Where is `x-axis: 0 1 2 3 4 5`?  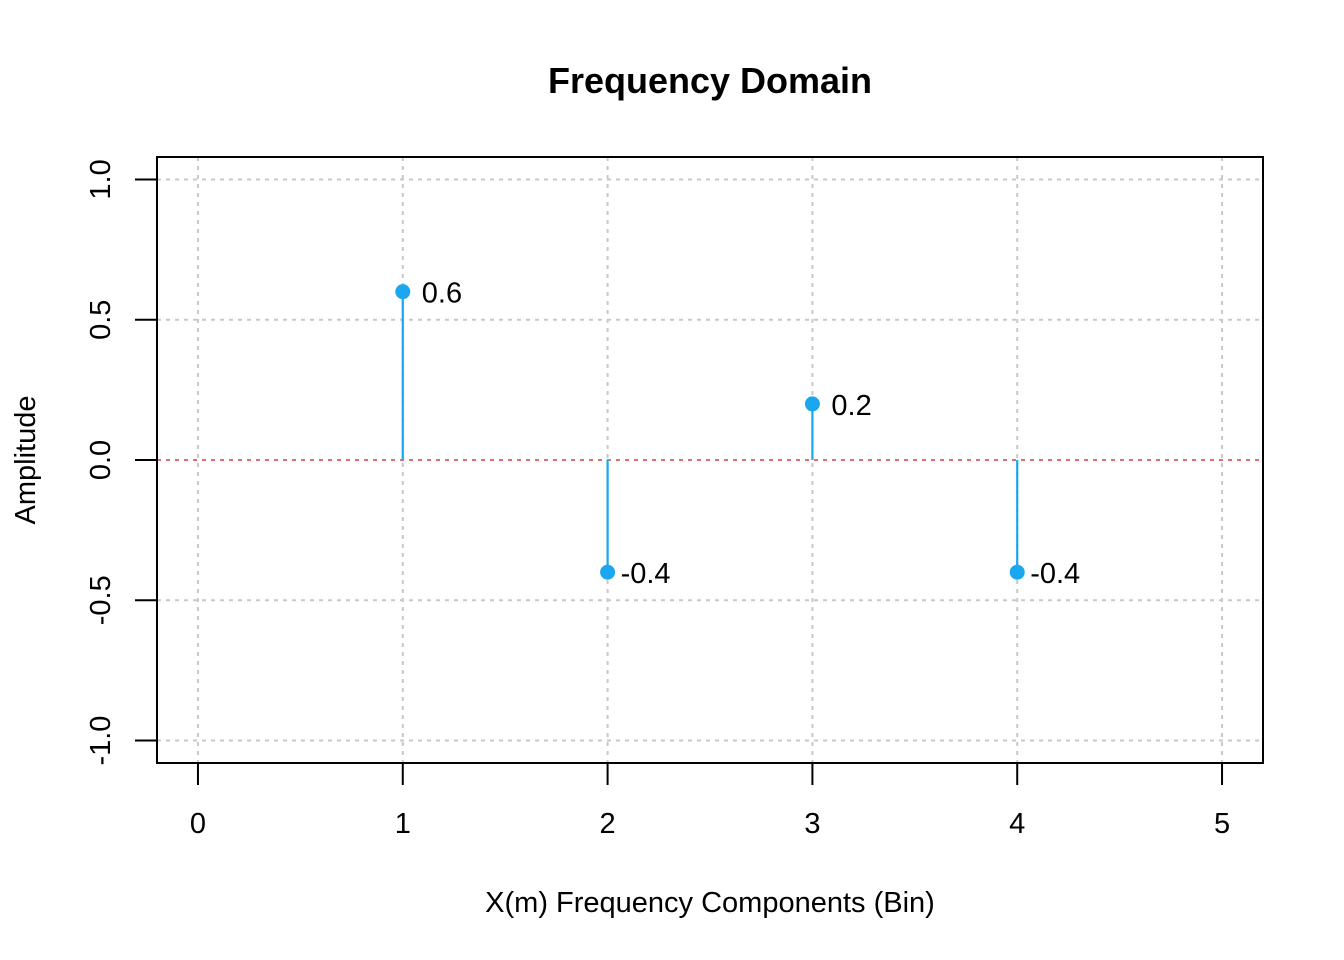
x-axis: 0 1 2 3 4 5 is located at coordinates (710, 801).